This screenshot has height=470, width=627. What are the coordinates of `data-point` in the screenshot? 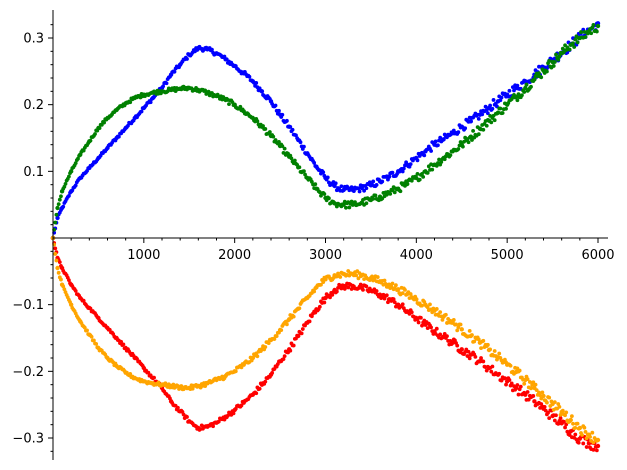 It's located at (598, 26).